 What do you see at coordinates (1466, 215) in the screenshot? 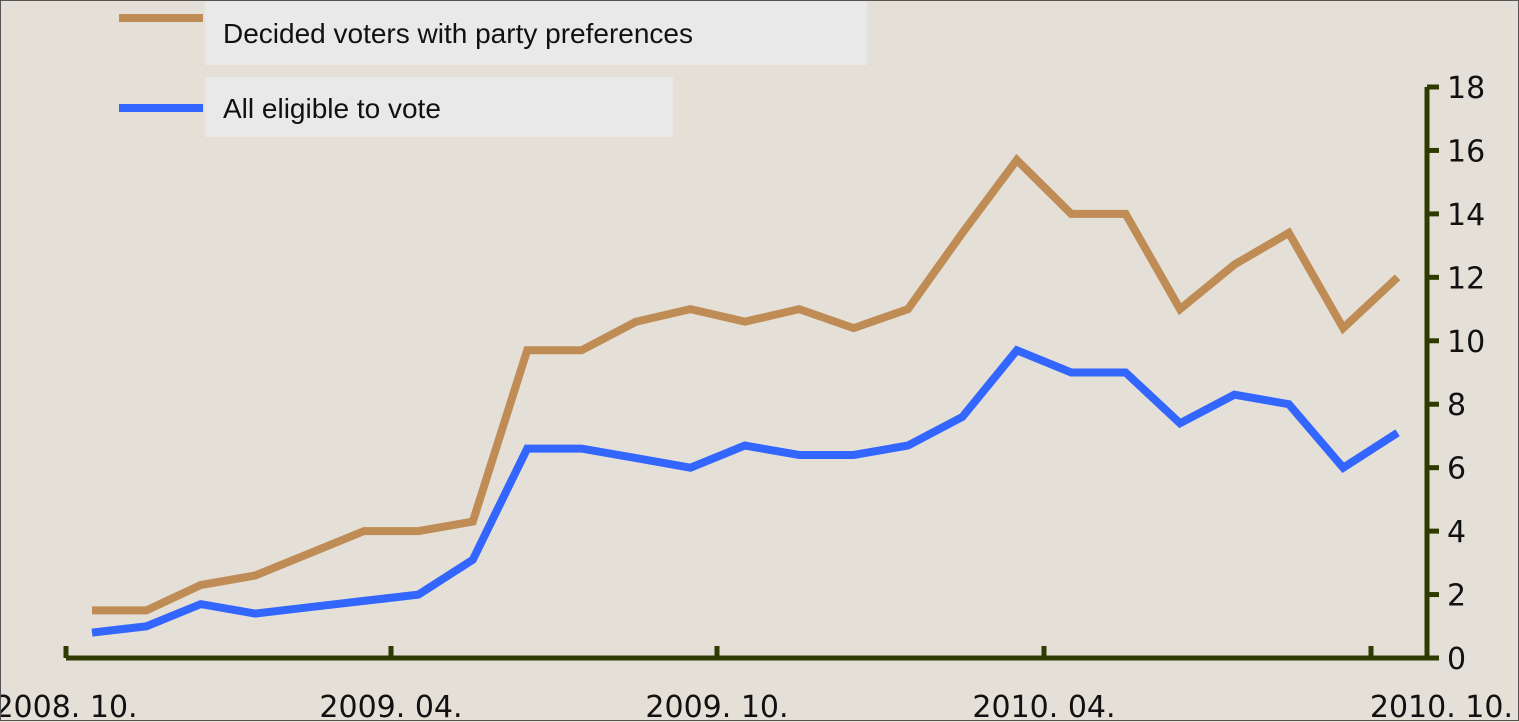
I see `y-tick-label: 14` at bounding box center [1466, 215].